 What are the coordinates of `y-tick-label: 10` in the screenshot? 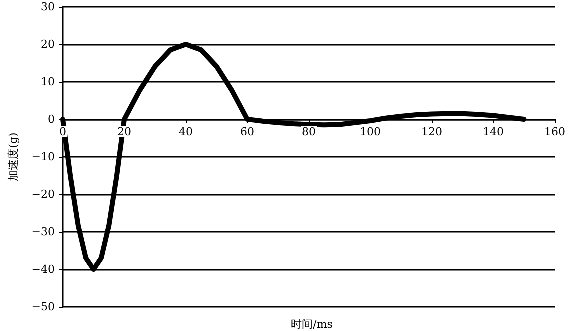 It's located at (48, 82).